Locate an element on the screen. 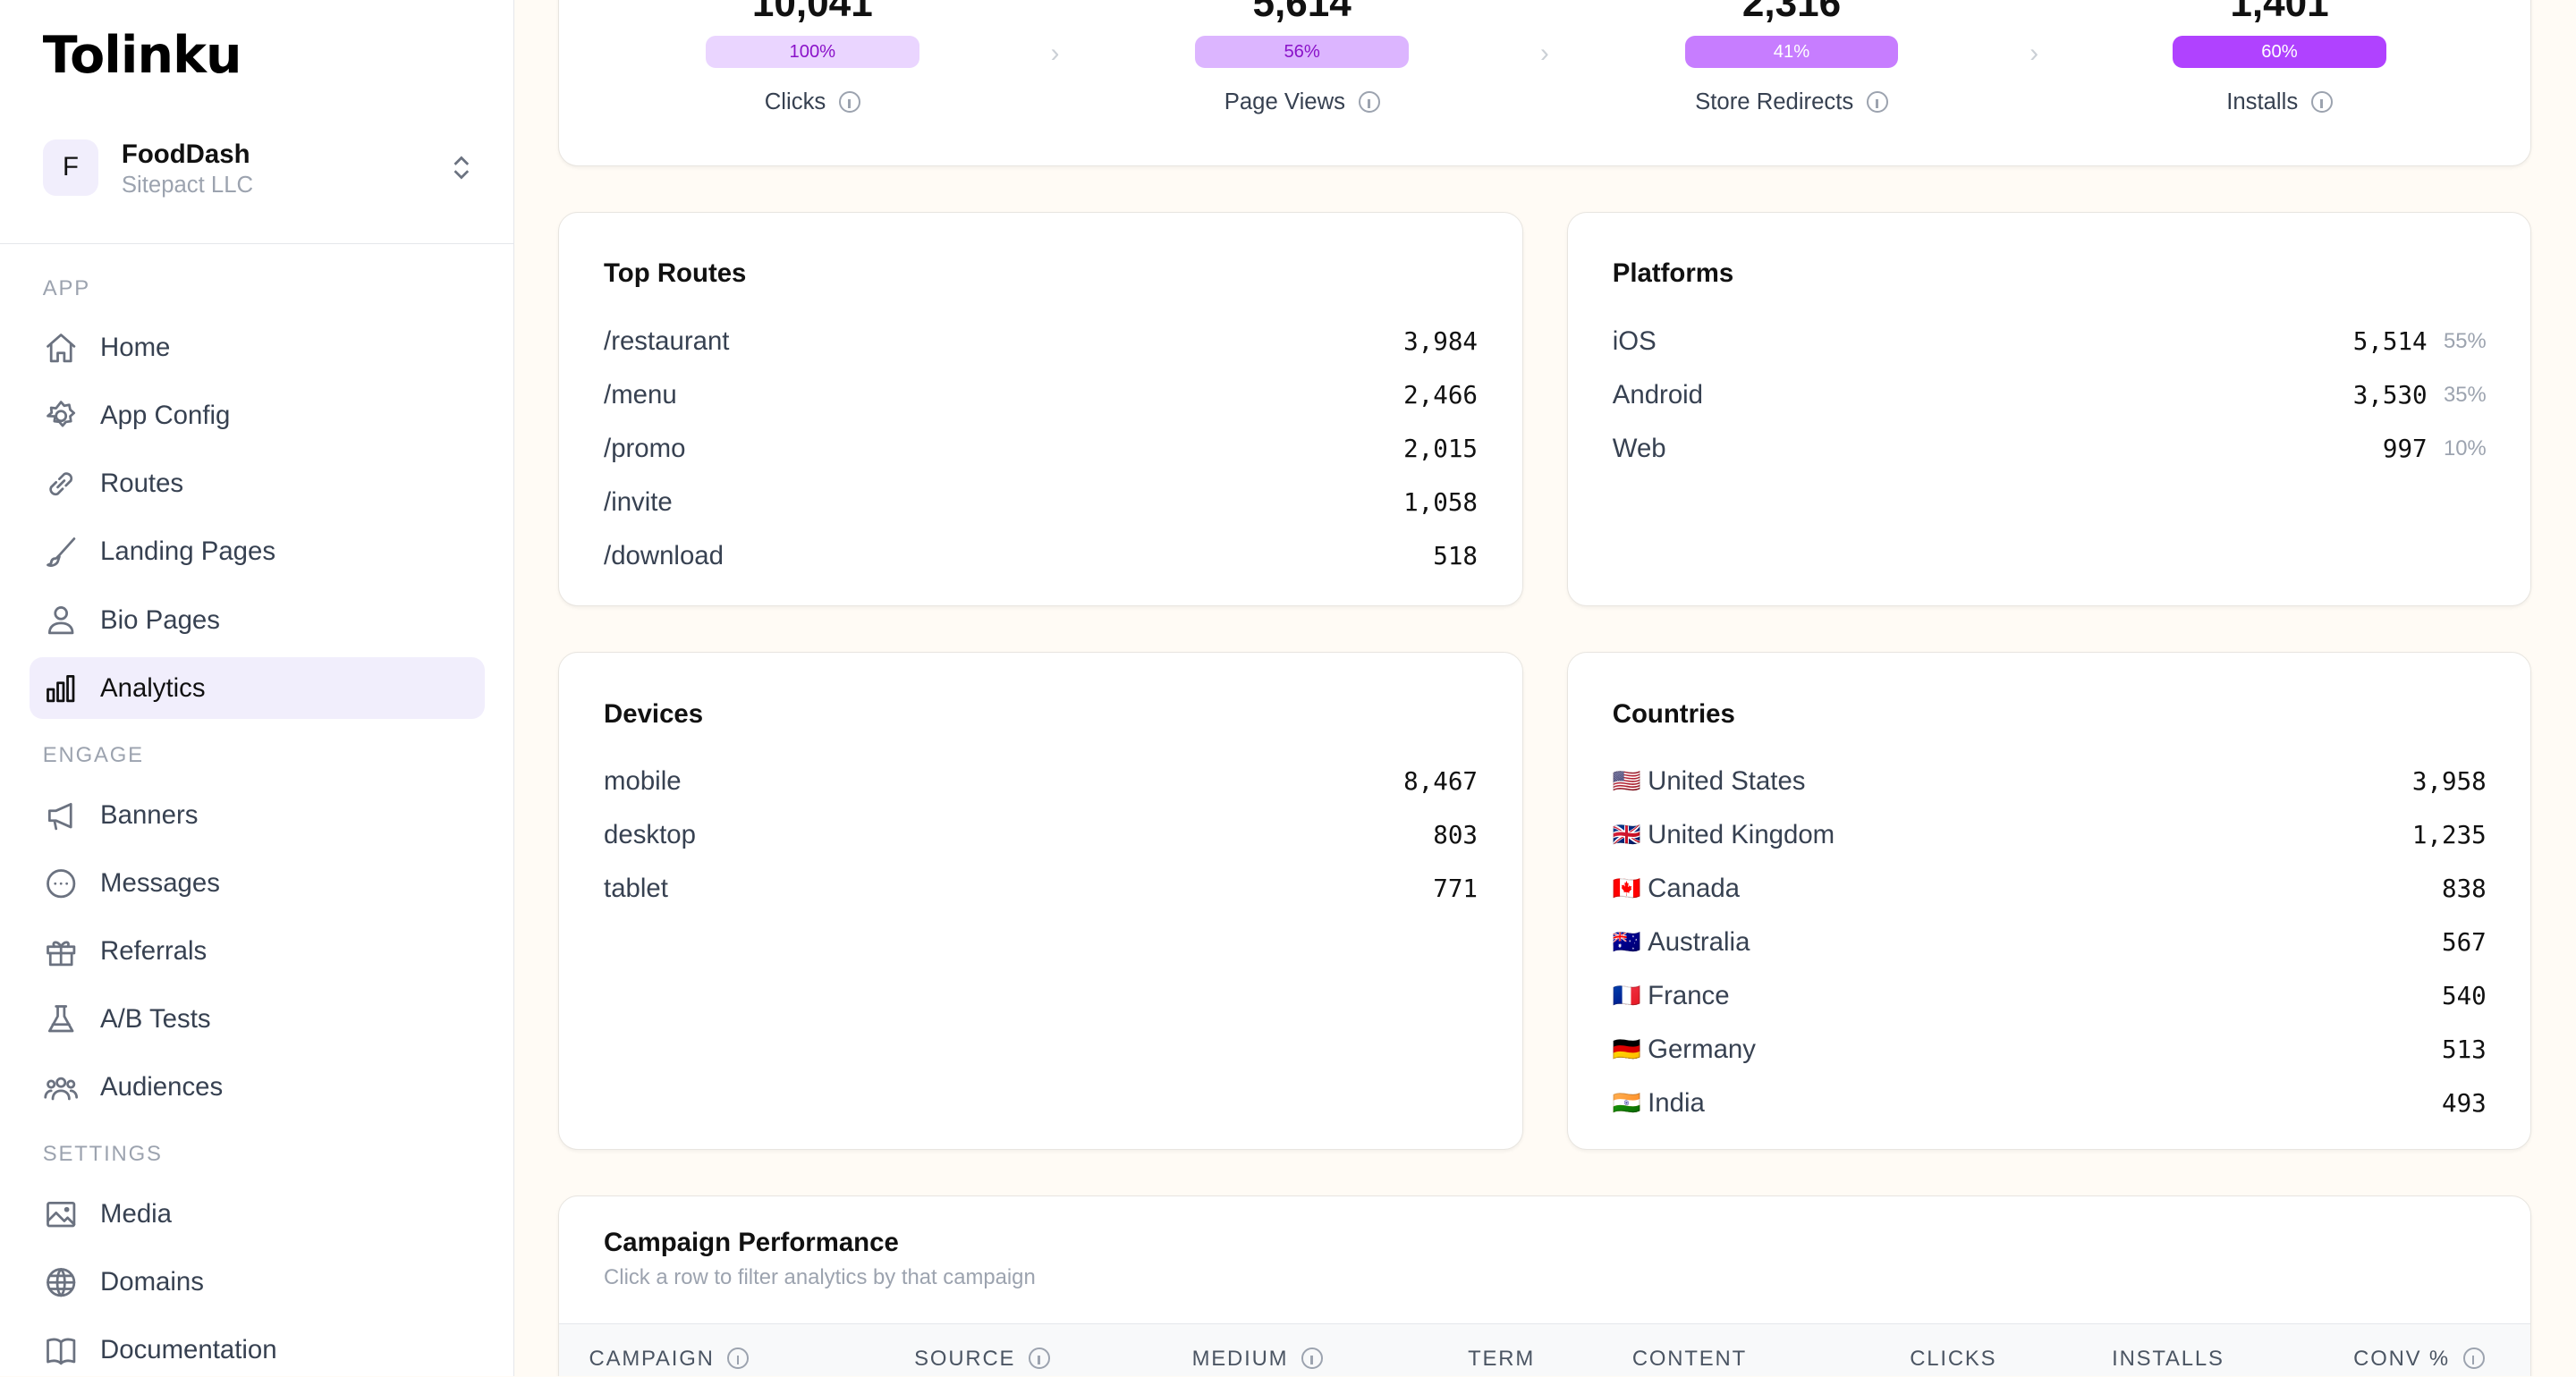 This screenshot has height=1377, width=2576. funnel-label: Store Redirects is located at coordinates (1791, 102).